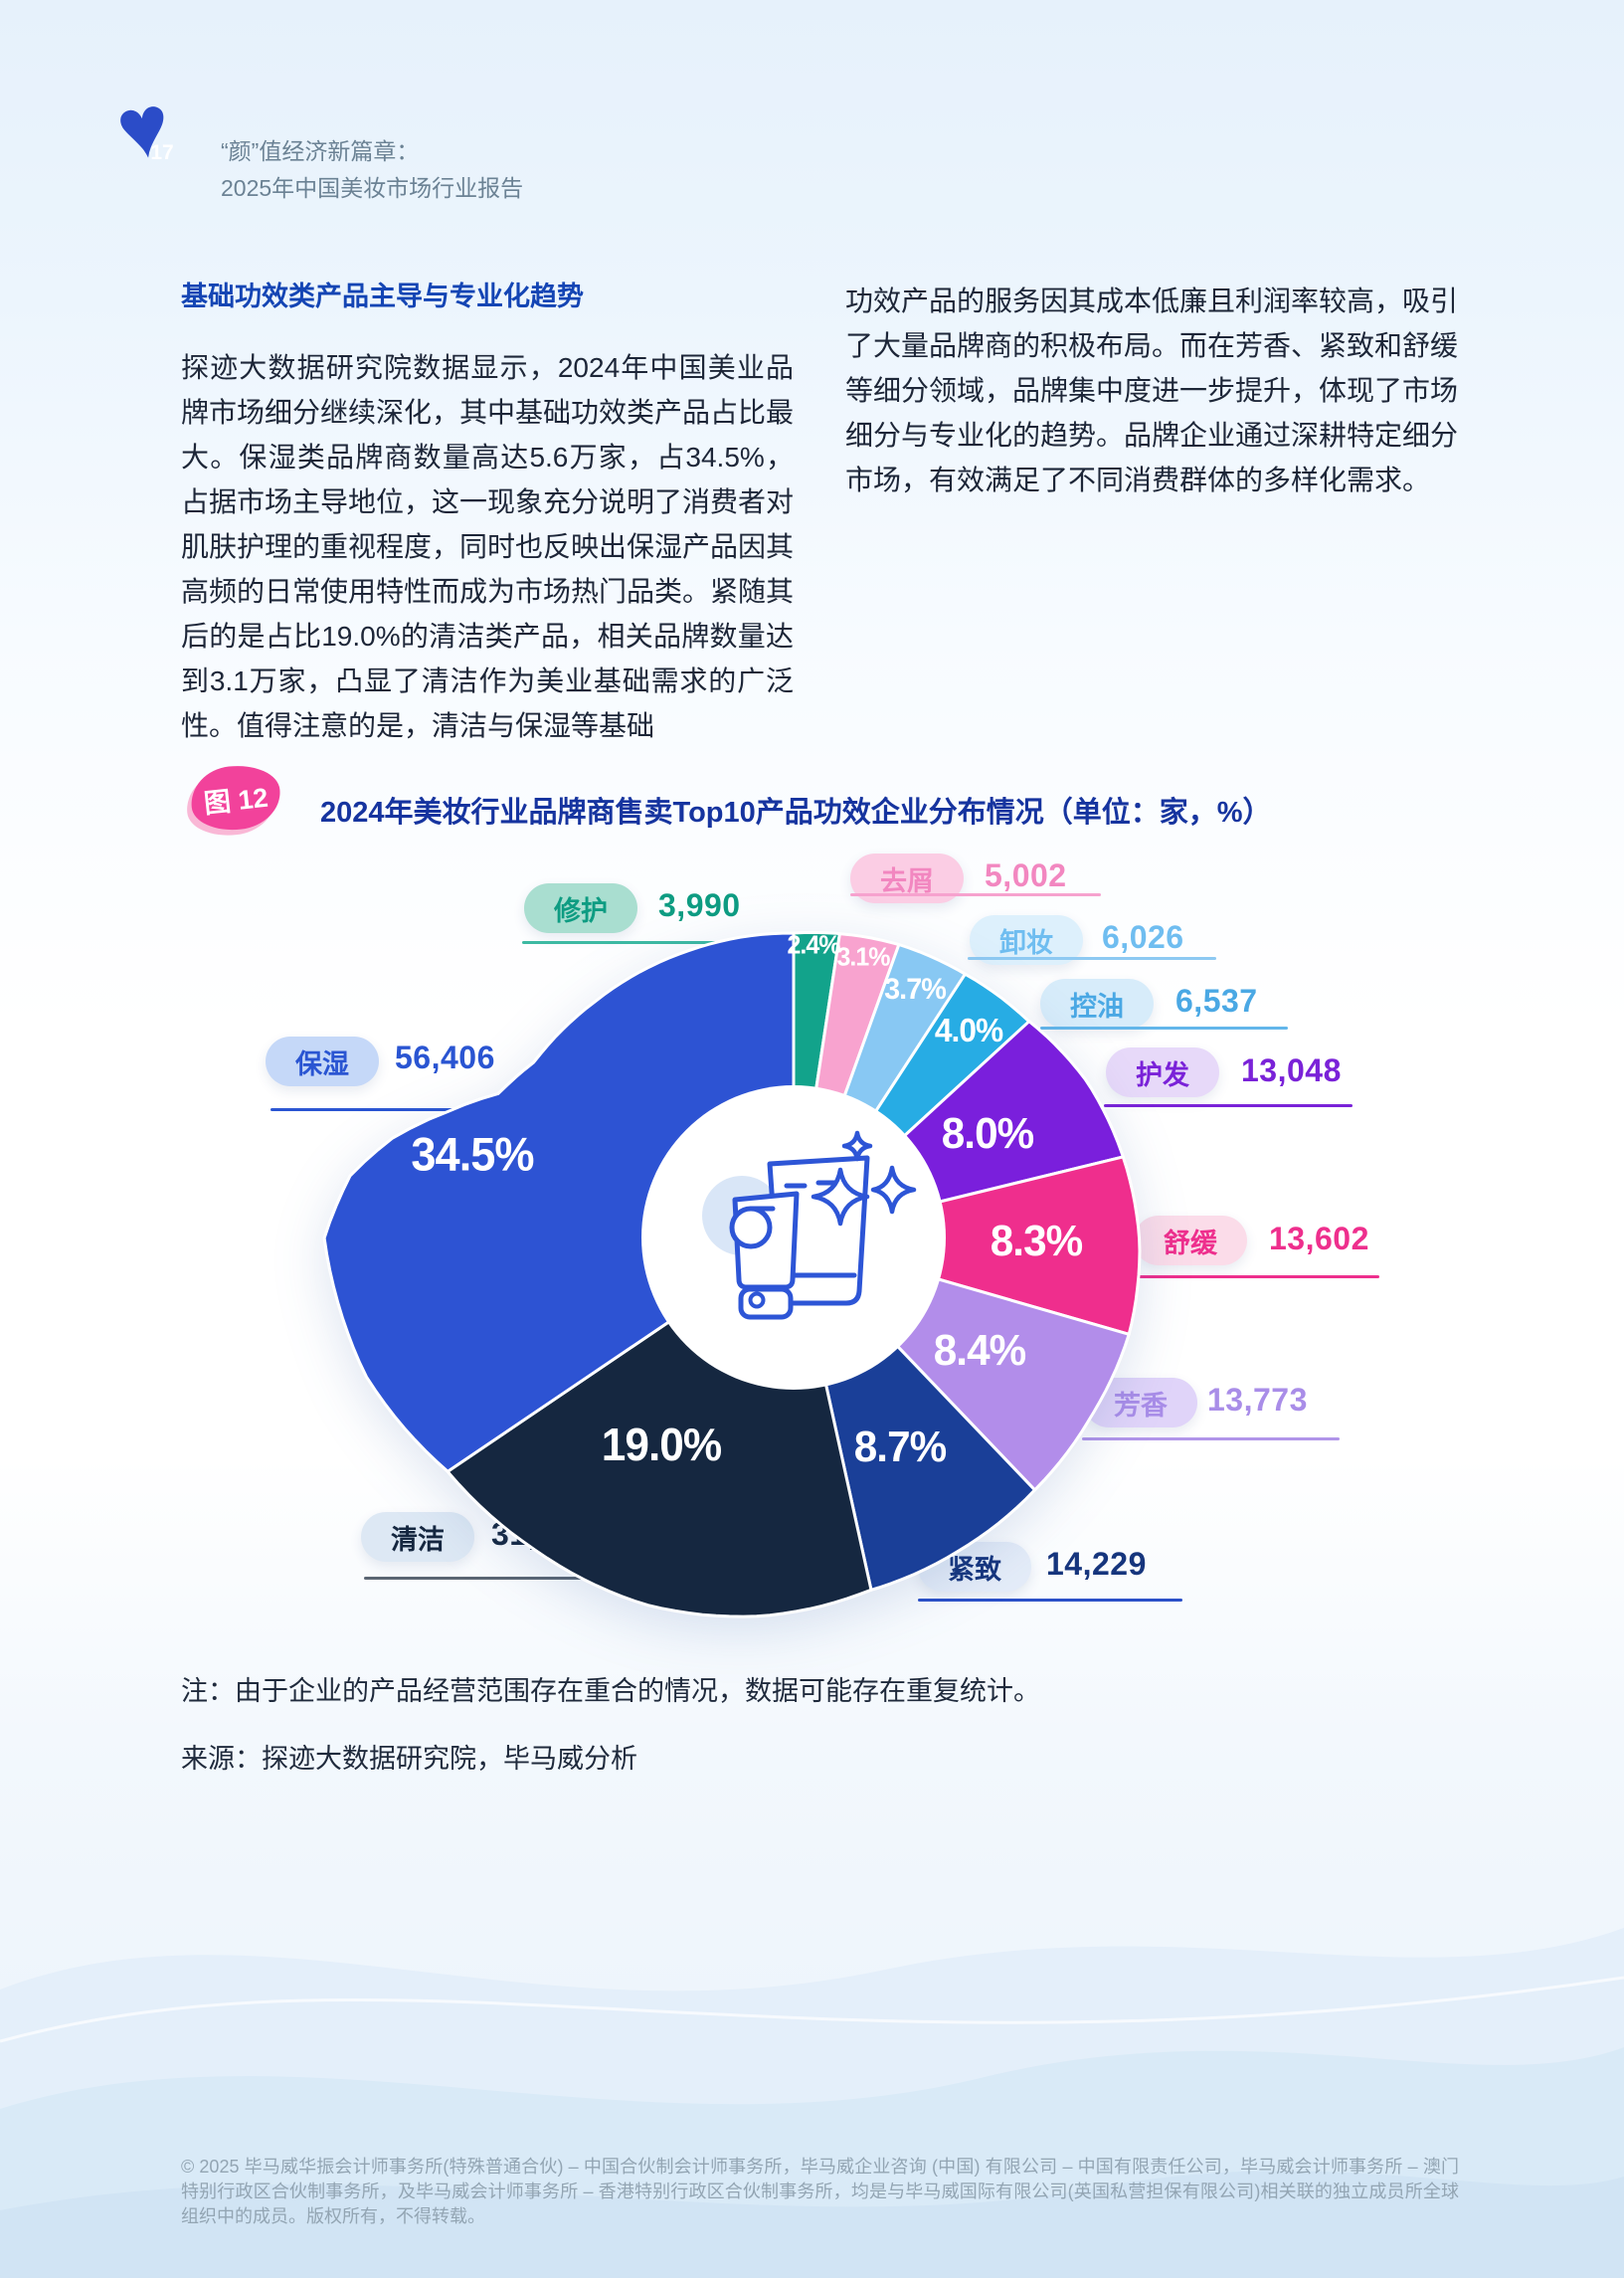 This screenshot has height=2278, width=1624. Describe the element at coordinates (1228, 1106) in the screenshot. I see `category-underline-hair-care` at that location.